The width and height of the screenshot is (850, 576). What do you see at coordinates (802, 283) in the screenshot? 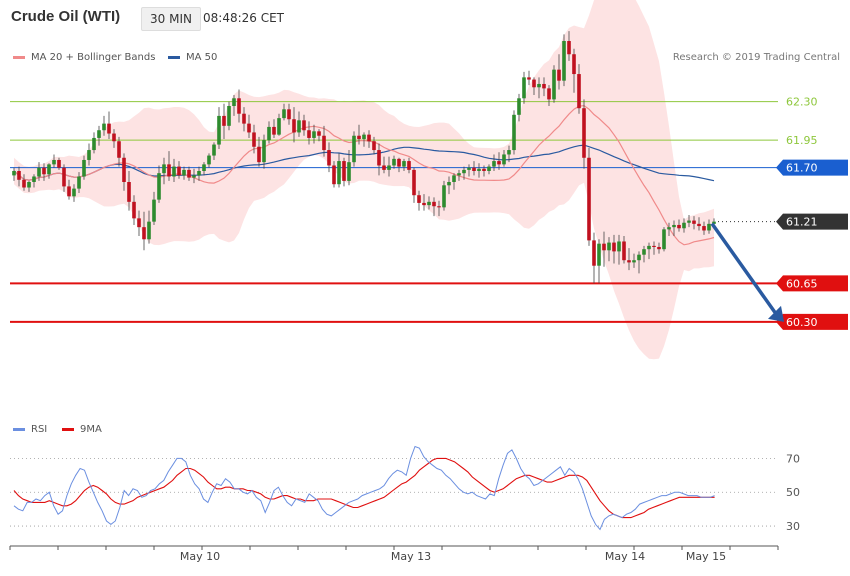
I see `level-label-3: 60.65` at bounding box center [802, 283].